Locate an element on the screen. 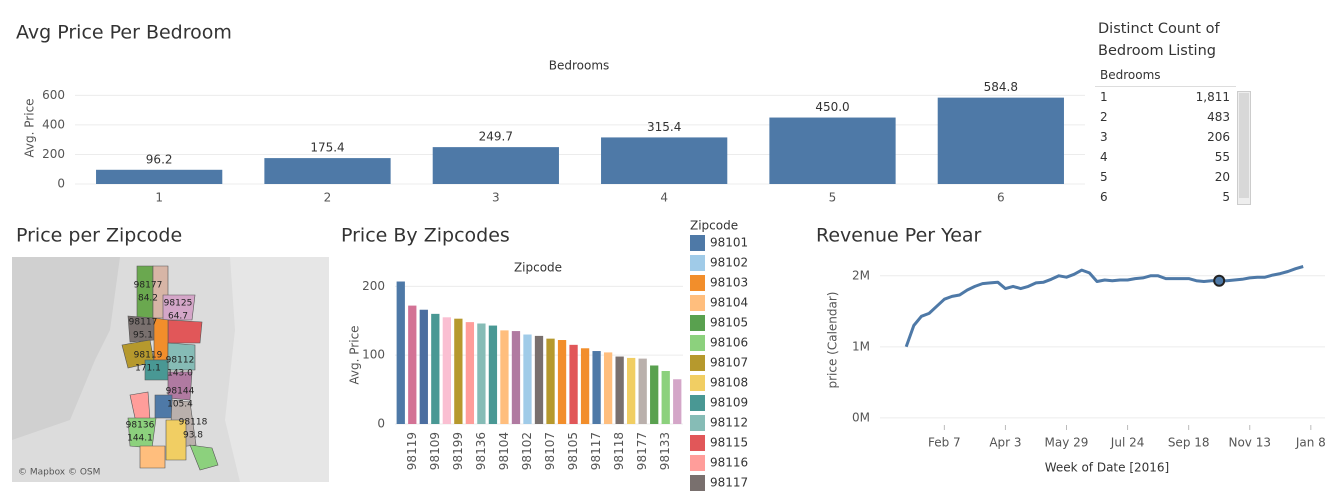 The width and height of the screenshot is (1338, 494). x-tick-label: 98104 is located at coordinates (504, 451).